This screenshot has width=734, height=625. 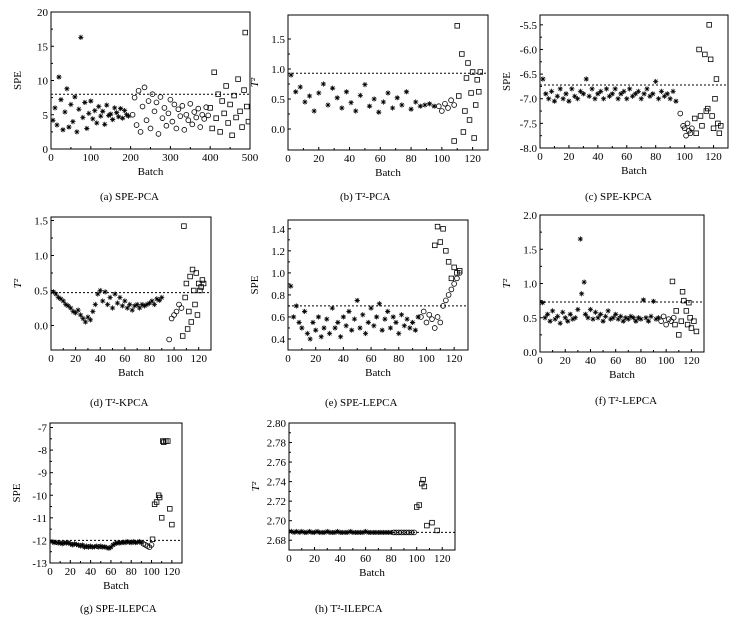 I want to click on y-tick-label: -7.5, so click(x=529, y=124).